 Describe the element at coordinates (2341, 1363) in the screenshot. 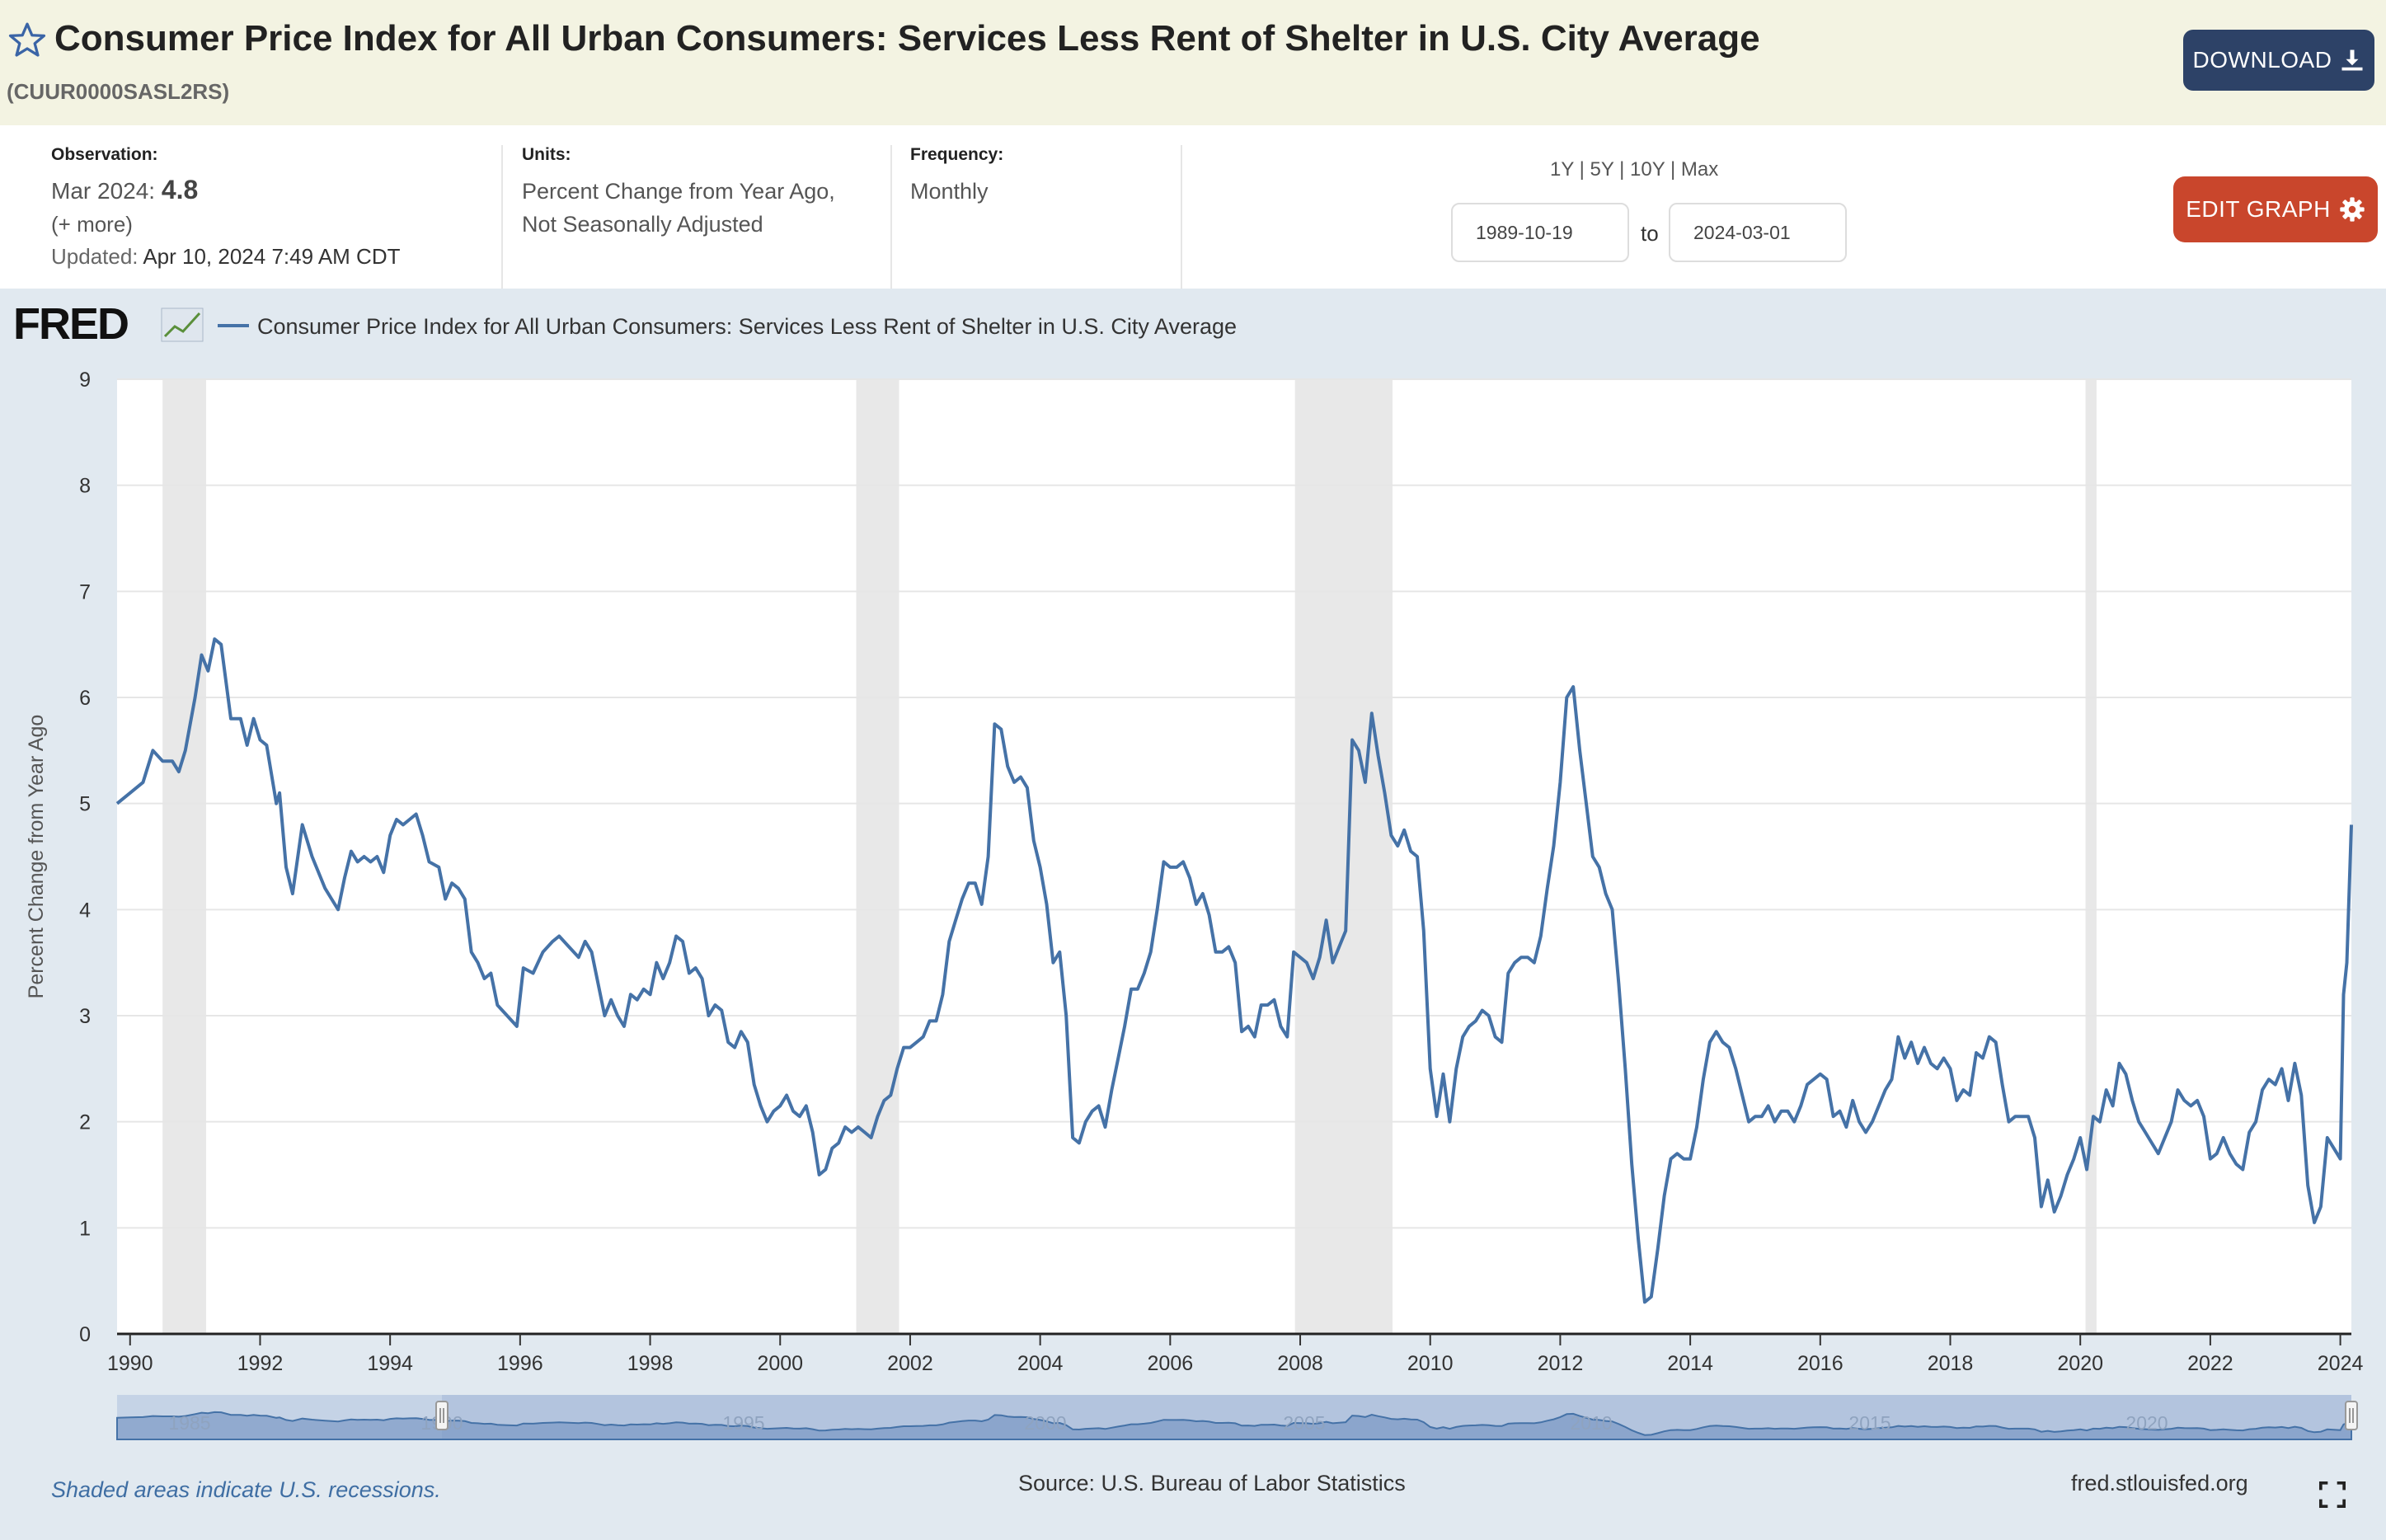

I see `x-tick-label: 2024` at that location.